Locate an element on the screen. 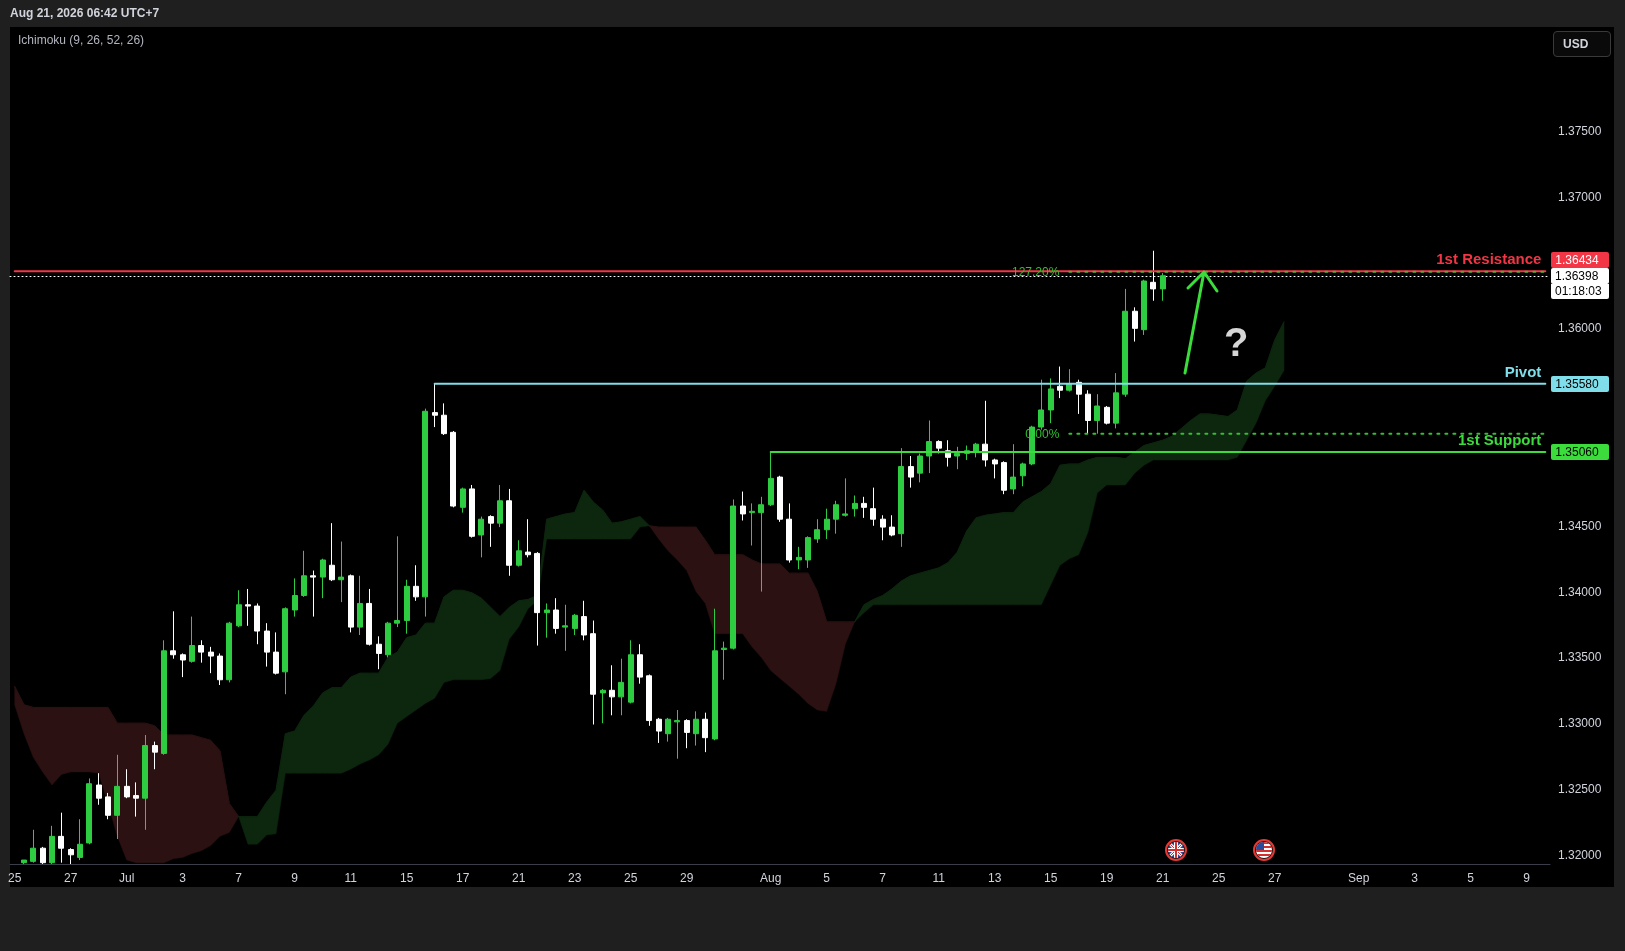  data-label: 1.35060 is located at coordinates (1580, 452).